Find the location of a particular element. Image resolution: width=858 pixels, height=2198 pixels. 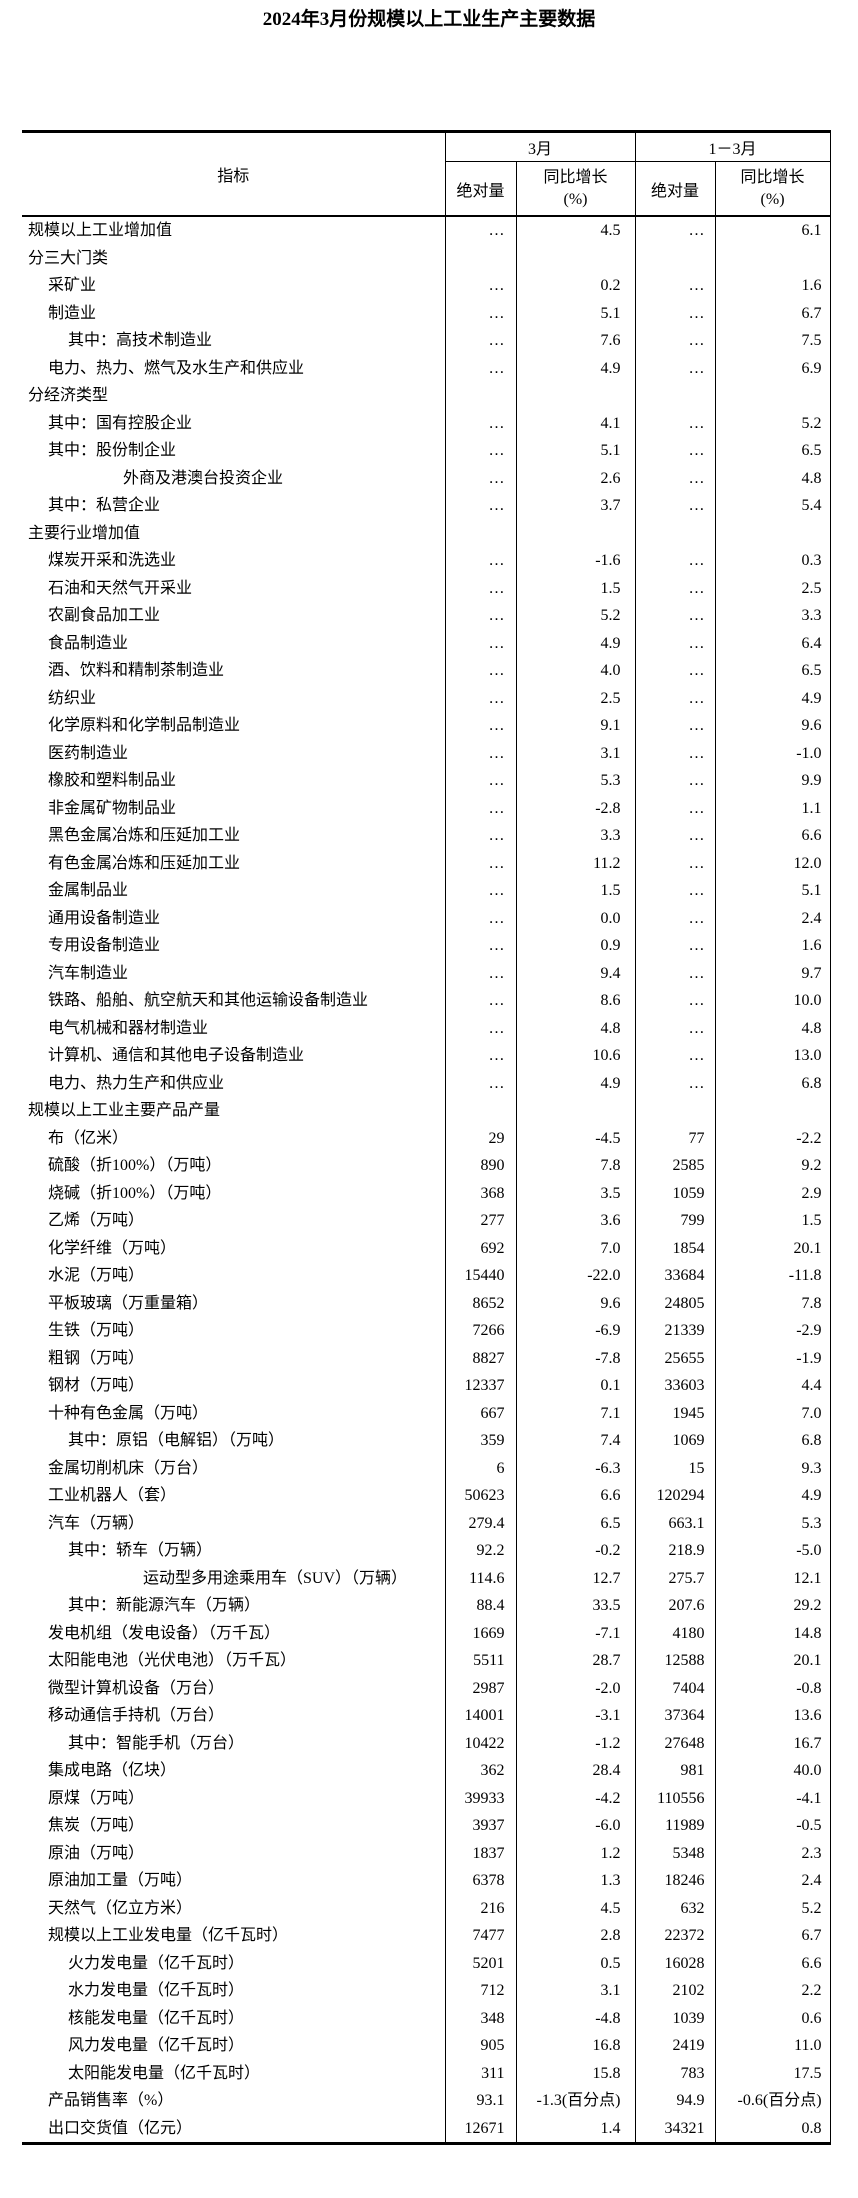

table-row: 风力发电量（亿千瓦时） 905 16.8 2419 11.0 is located at coordinates (426, 2046).